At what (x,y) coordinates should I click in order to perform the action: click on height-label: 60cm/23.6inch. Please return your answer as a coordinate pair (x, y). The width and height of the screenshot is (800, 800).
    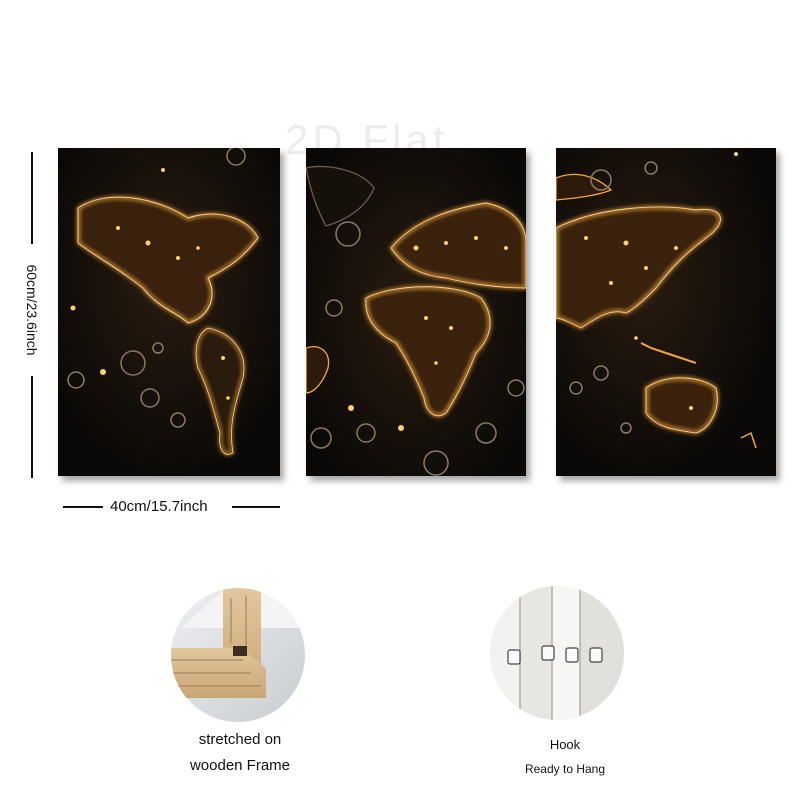
    Looking at the image, I should click on (32, 310).